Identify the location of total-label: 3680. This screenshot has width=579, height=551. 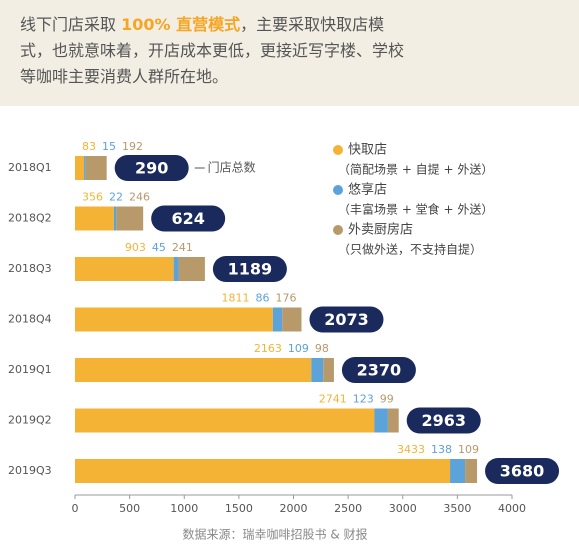
(522, 471).